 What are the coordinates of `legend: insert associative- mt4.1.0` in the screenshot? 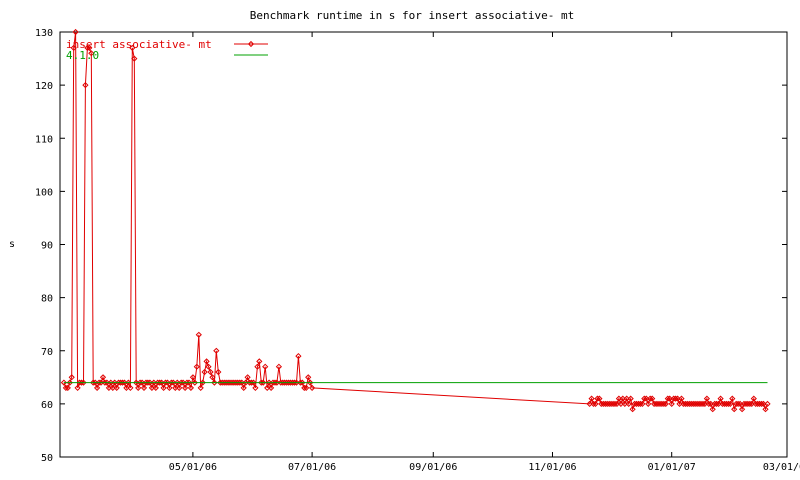 It's located at (167, 50).